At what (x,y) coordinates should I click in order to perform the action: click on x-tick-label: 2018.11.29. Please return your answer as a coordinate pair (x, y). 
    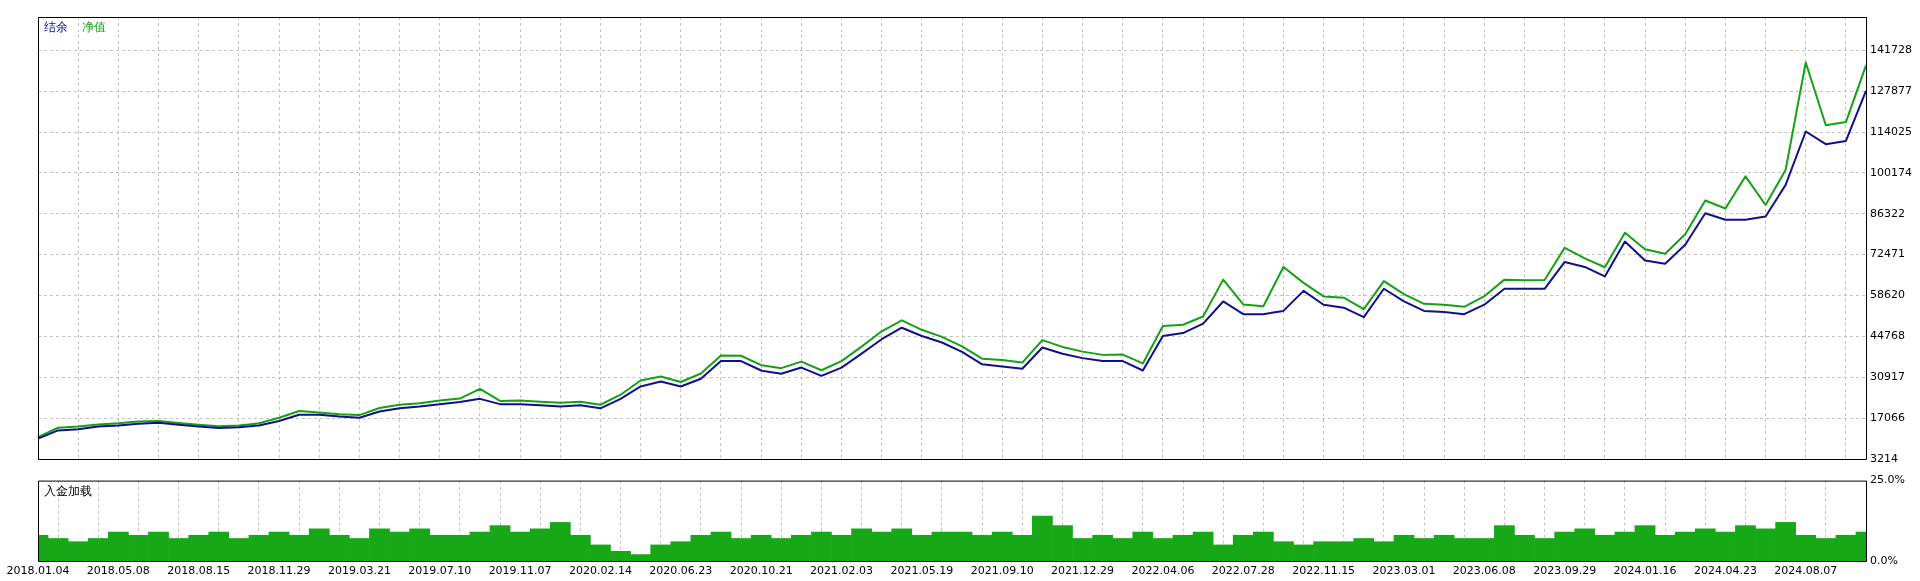
    Looking at the image, I should click on (279, 571).